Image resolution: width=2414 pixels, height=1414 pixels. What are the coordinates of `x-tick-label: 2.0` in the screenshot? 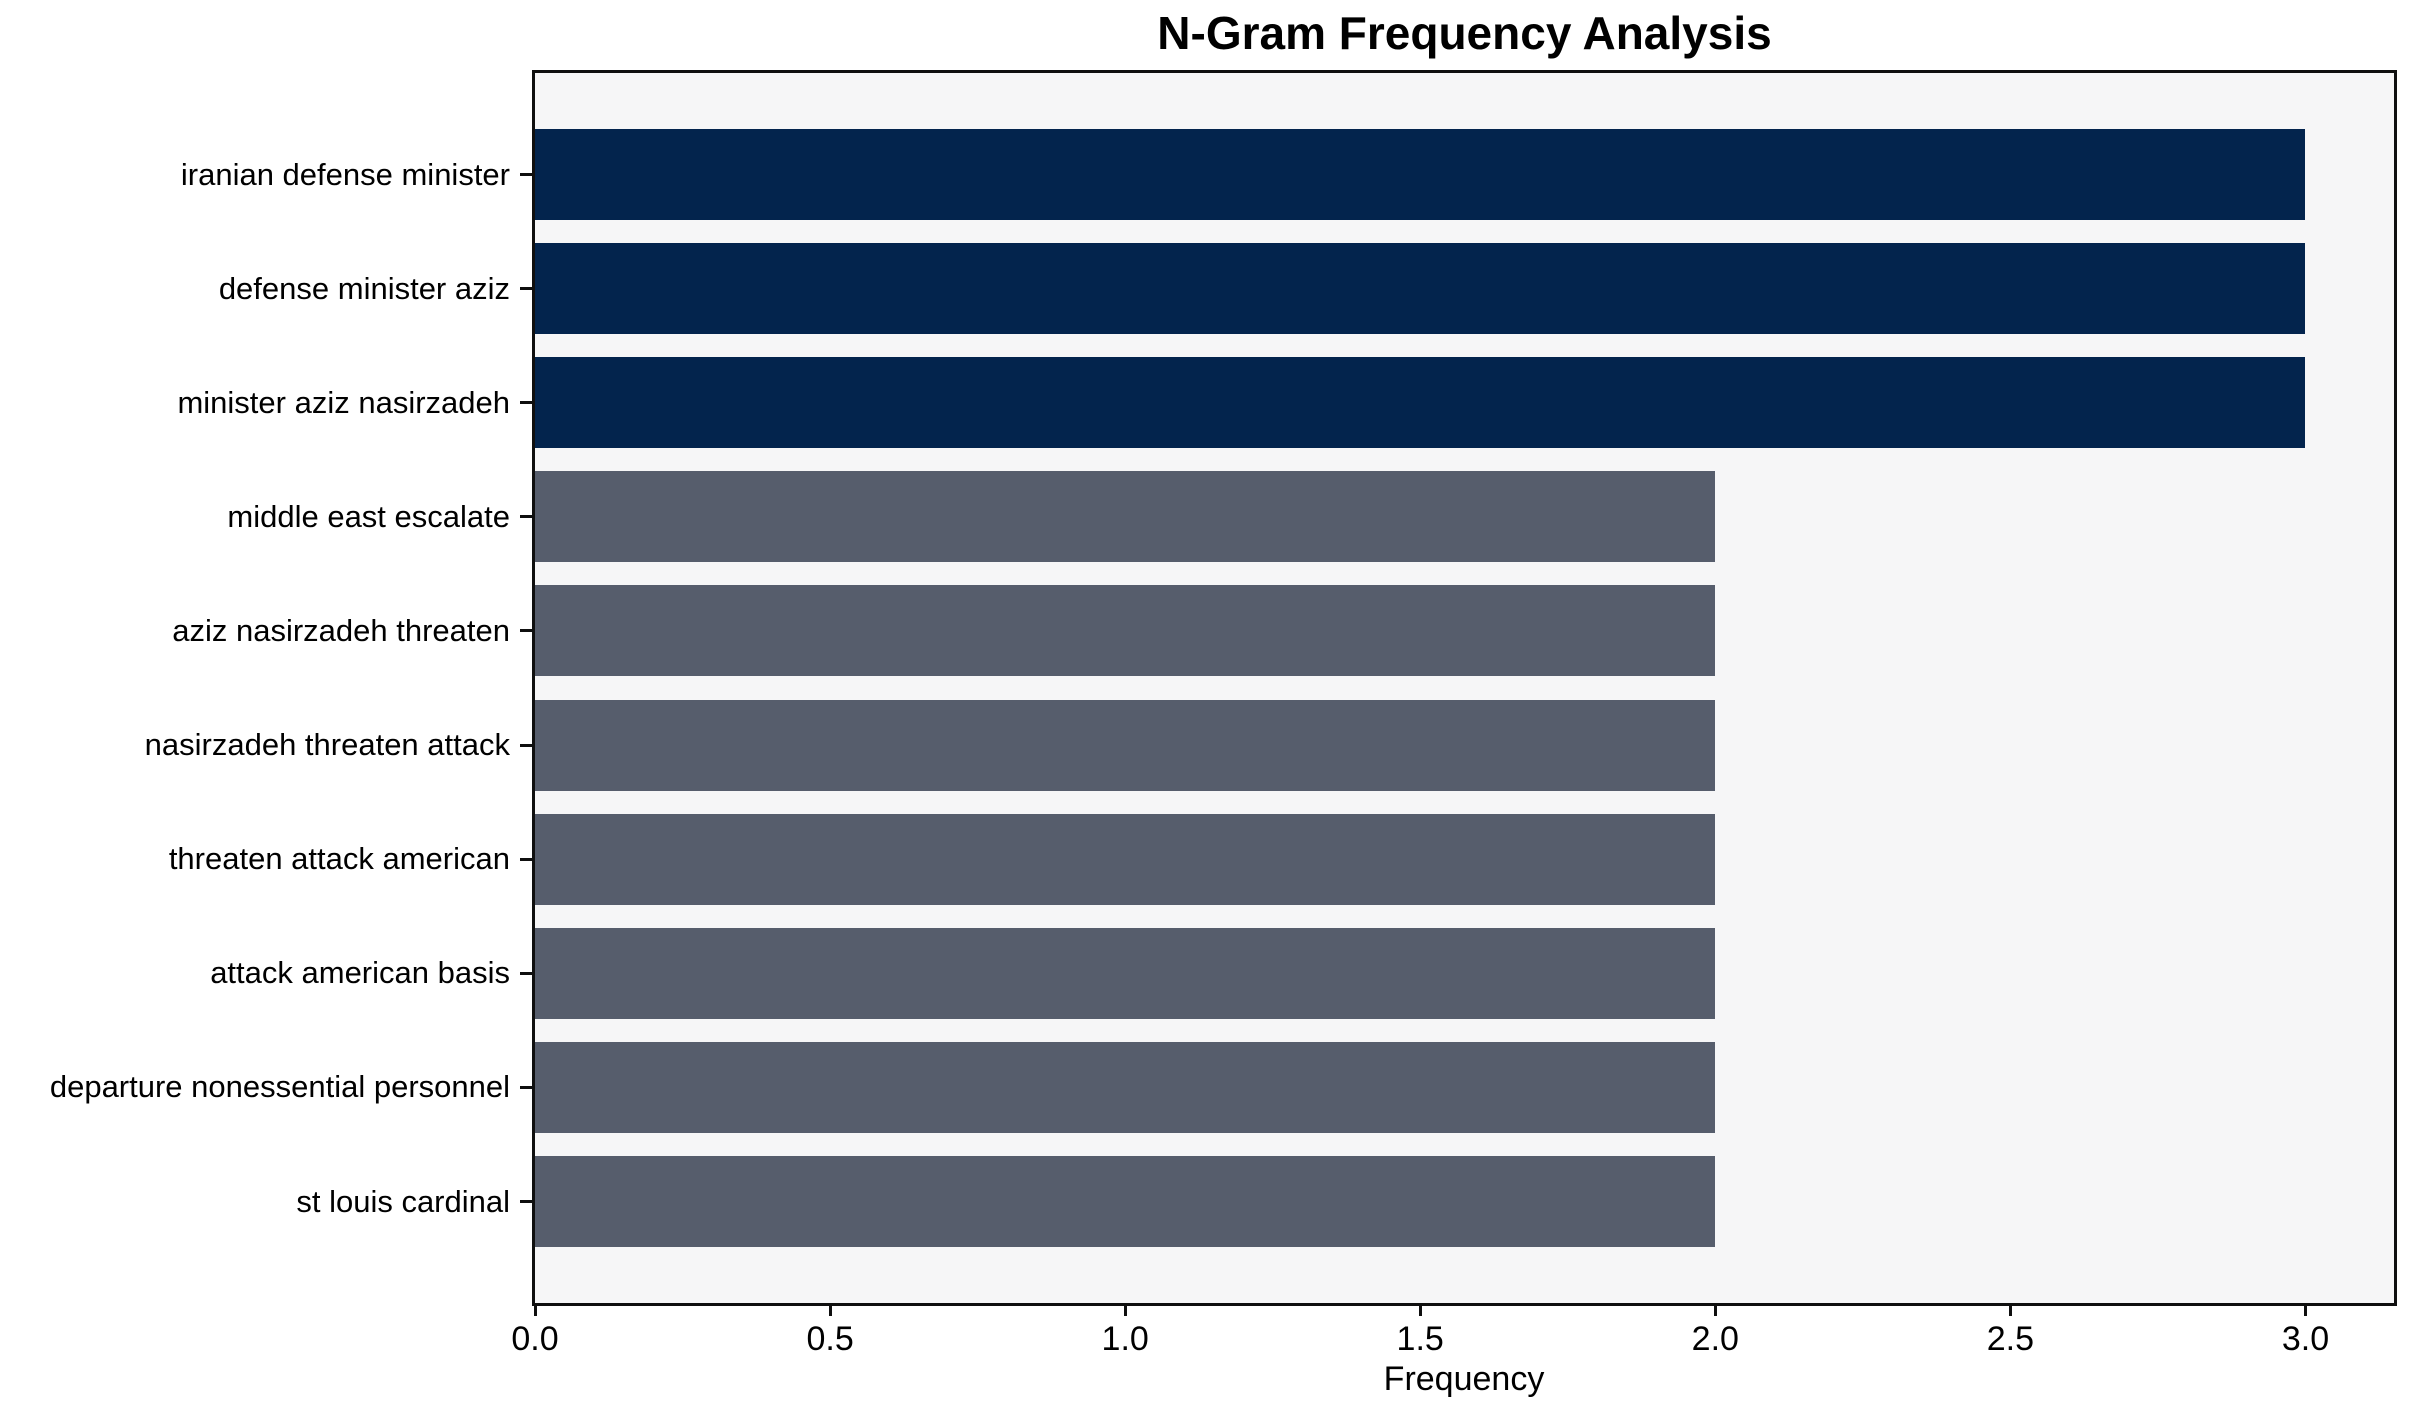 It's located at (1715, 1339).